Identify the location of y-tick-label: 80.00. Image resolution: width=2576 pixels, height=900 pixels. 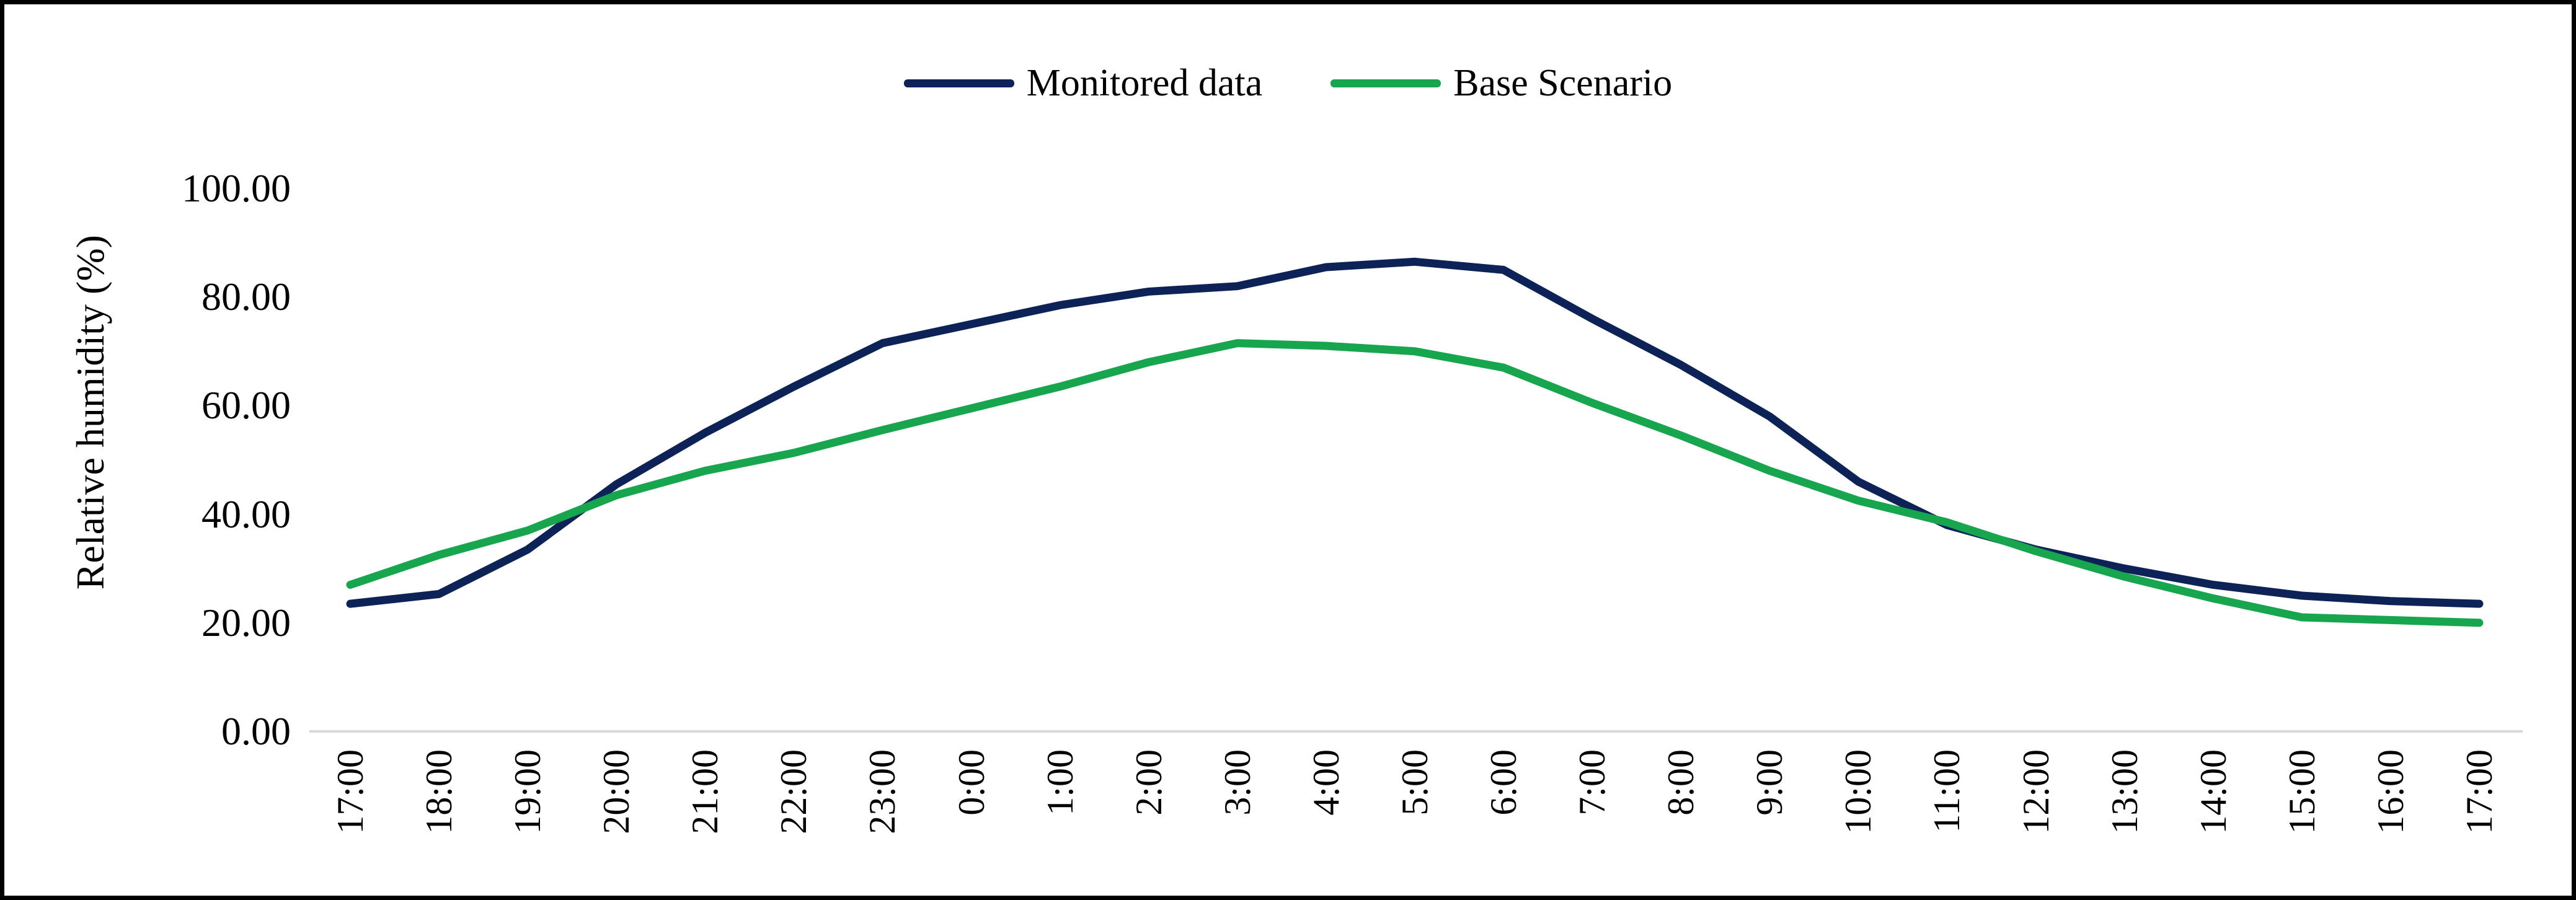
(246, 297).